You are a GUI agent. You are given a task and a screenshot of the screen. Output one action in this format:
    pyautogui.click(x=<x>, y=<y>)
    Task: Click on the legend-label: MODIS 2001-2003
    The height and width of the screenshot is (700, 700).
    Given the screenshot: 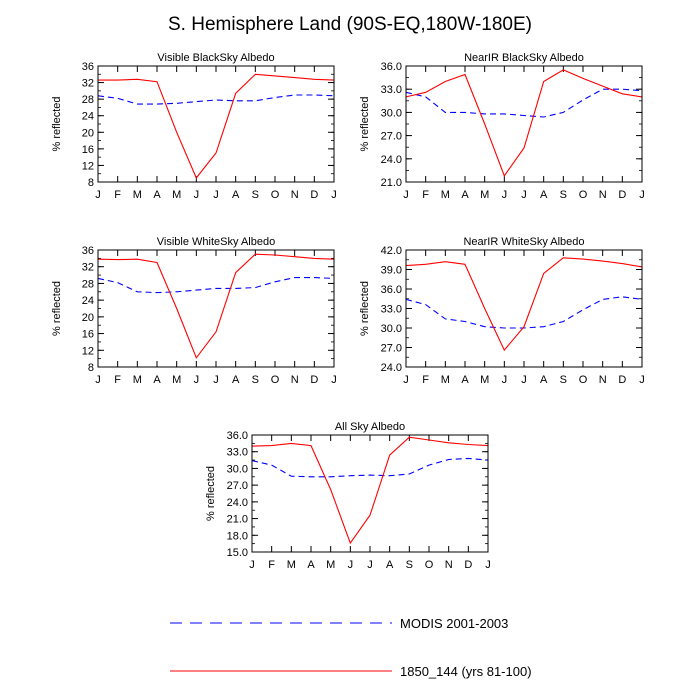 What is the action you would take?
    pyautogui.click(x=454, y=623)
    